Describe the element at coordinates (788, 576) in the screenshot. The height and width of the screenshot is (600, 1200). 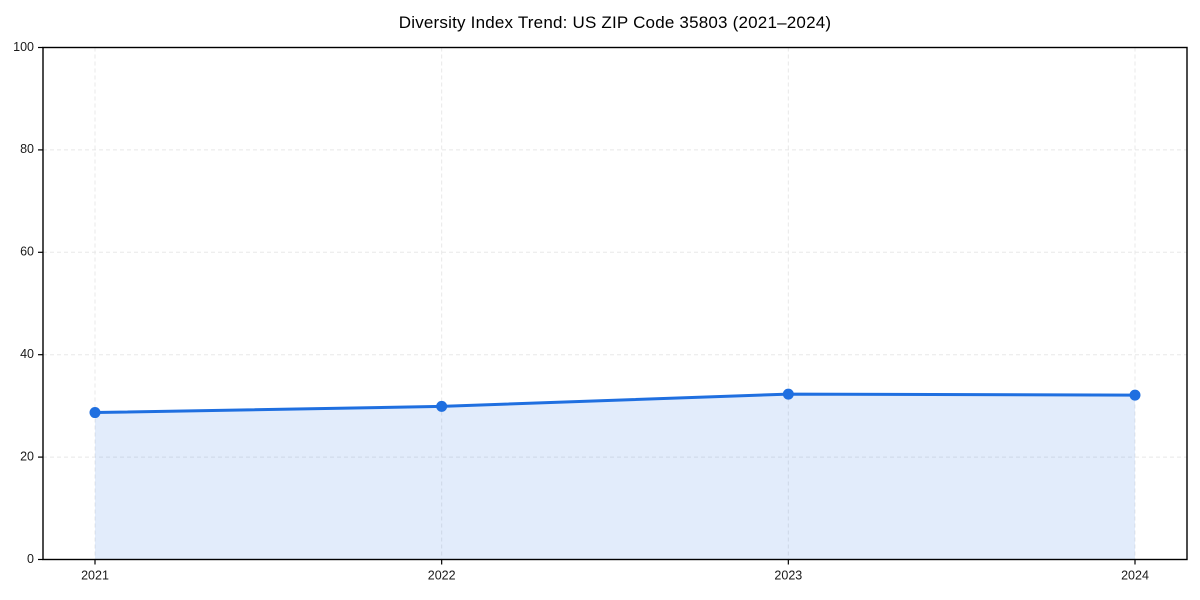
I see `x-tick-label: 2023` at that location.